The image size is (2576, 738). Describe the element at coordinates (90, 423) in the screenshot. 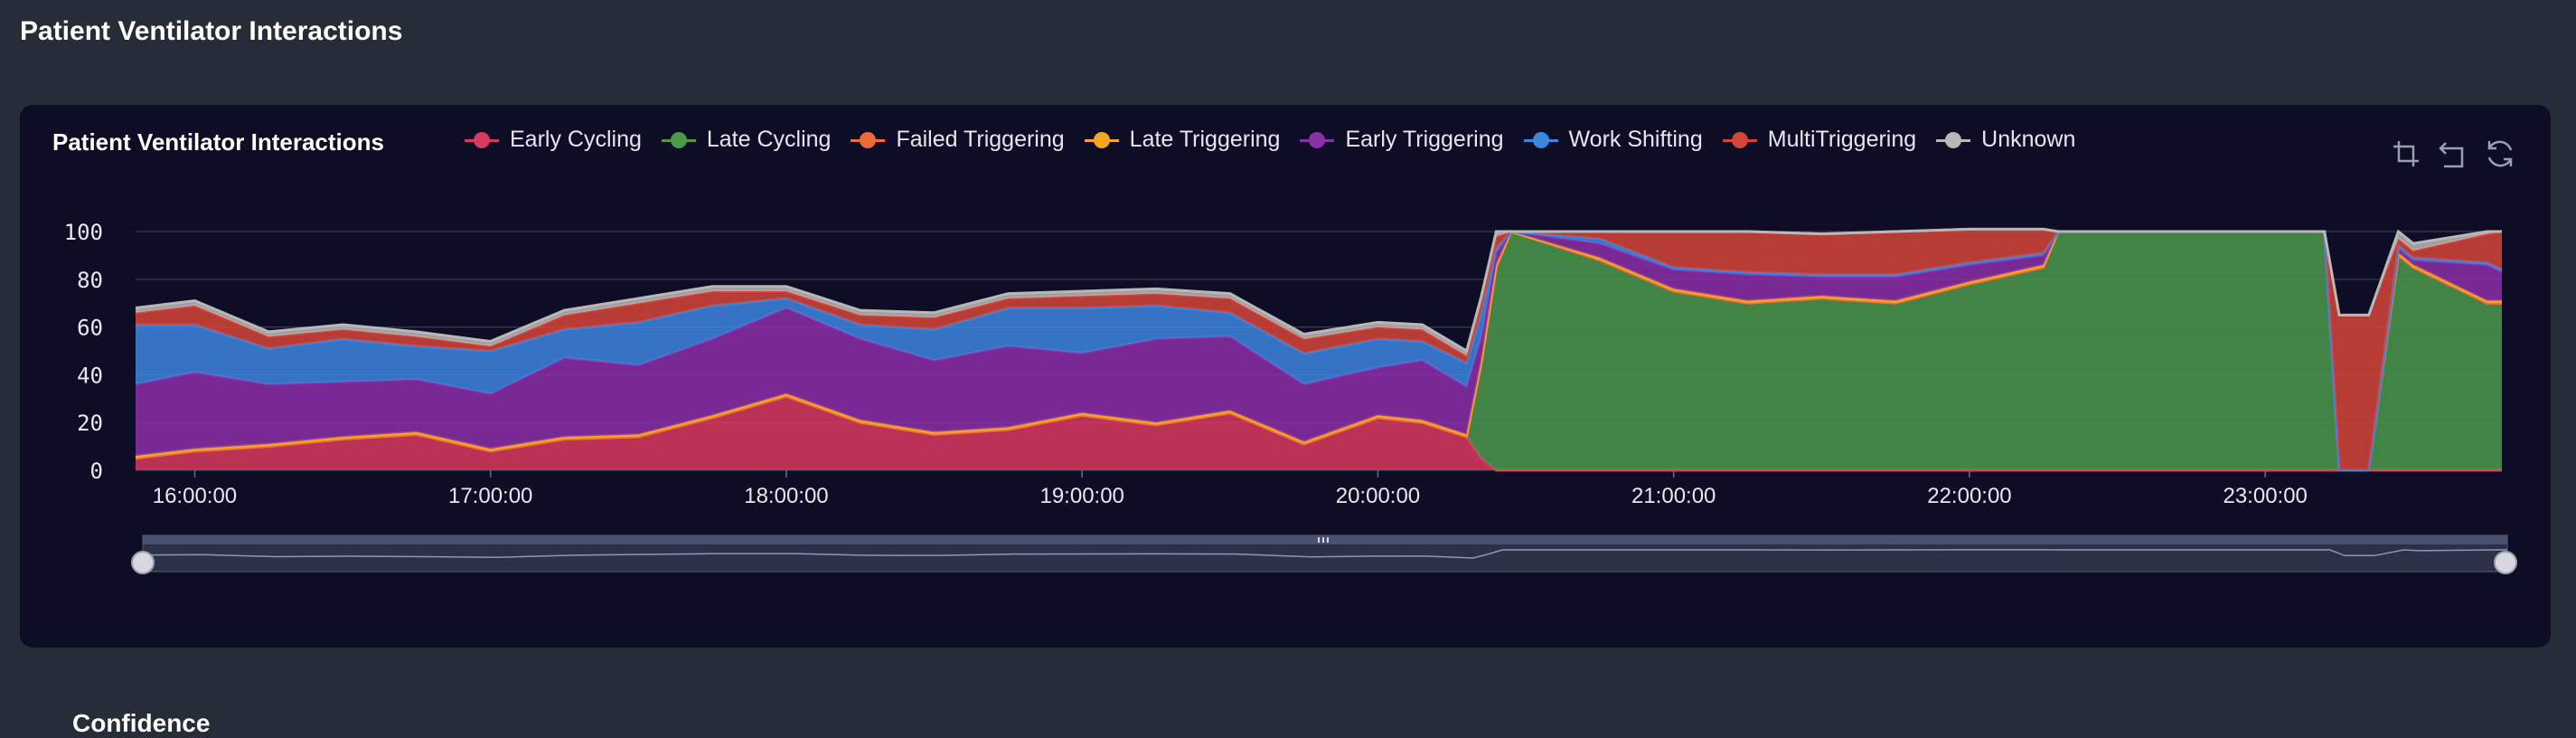

I see `y-tick-label: 20` at that location.